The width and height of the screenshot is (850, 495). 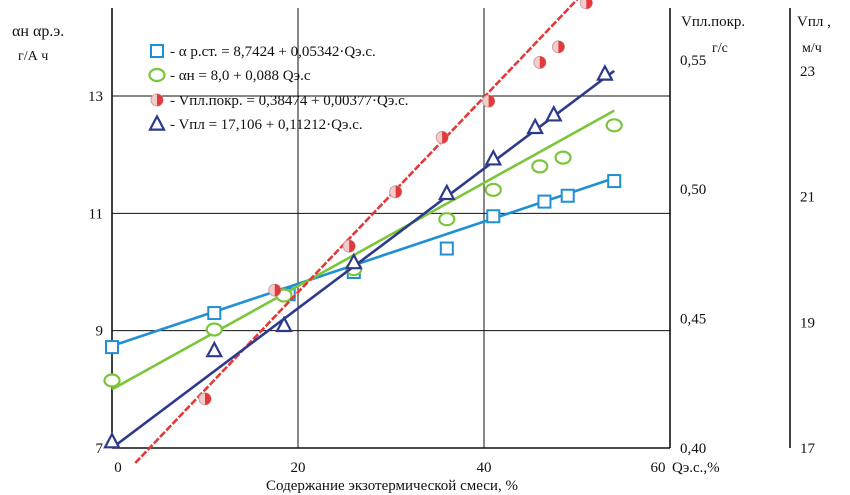 What do you see at coordinates (157, 75) in the screenshot?
I see `legend-marker-a_n` at bounding box center [157, 75].